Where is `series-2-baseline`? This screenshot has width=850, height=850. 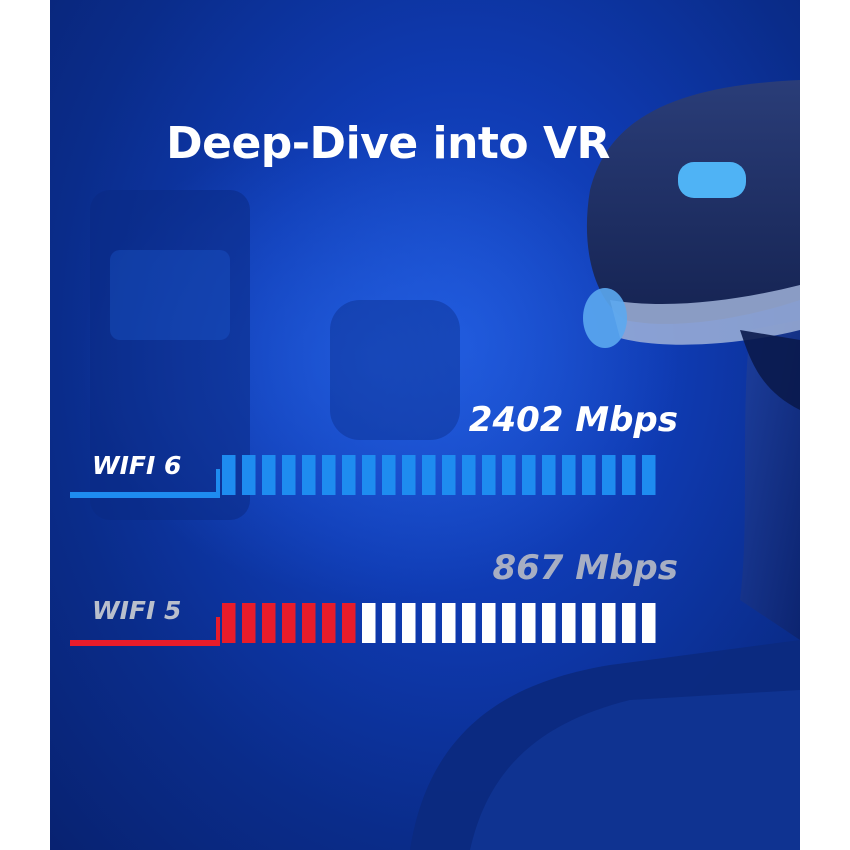 series-2-baseline is located at coordinates (145, 631).